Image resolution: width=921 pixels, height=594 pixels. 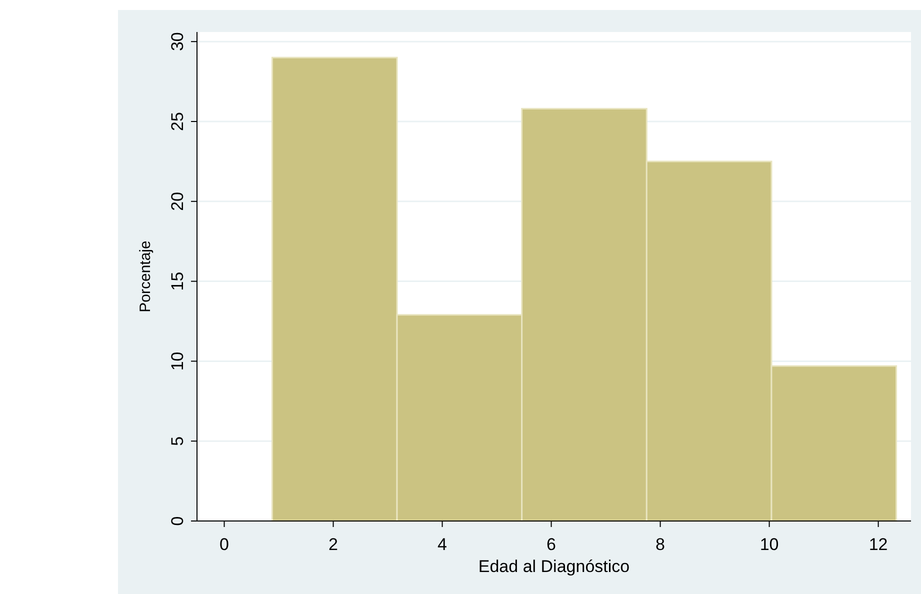 I want to click on y-tick-label: 30, so click(x=177, y=42).